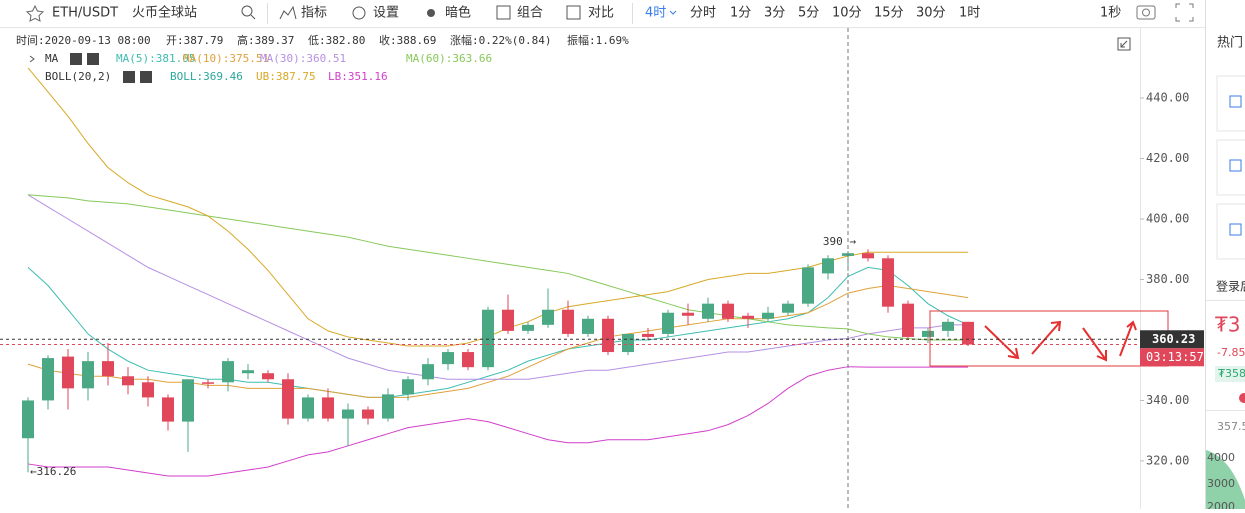 Image resolution: width=1245 pixels, height=513 pixels. What do you see at coordinates (155, 58) in the screenshot?
I see `legend-entry: MA(5):381.05` at bounding box center [155, 58].